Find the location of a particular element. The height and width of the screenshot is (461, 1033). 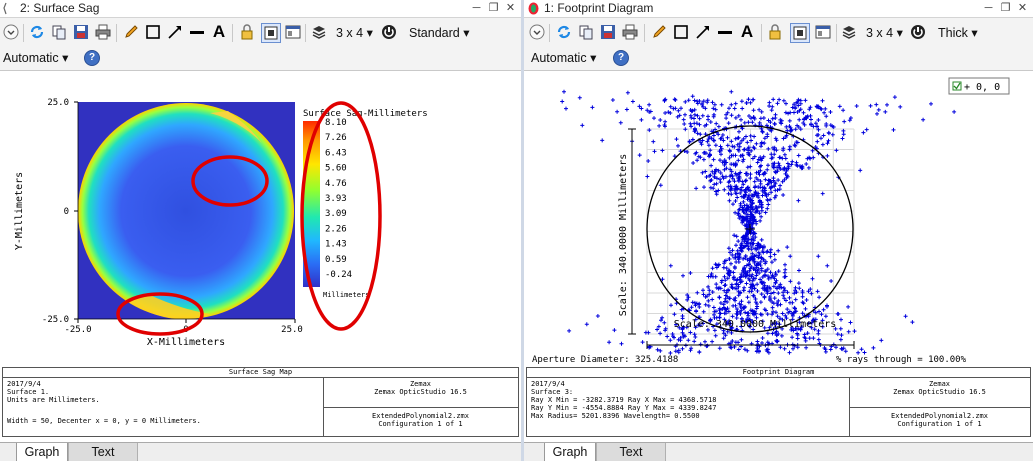

sag-map-aperture is located at coordinates (186, 211).